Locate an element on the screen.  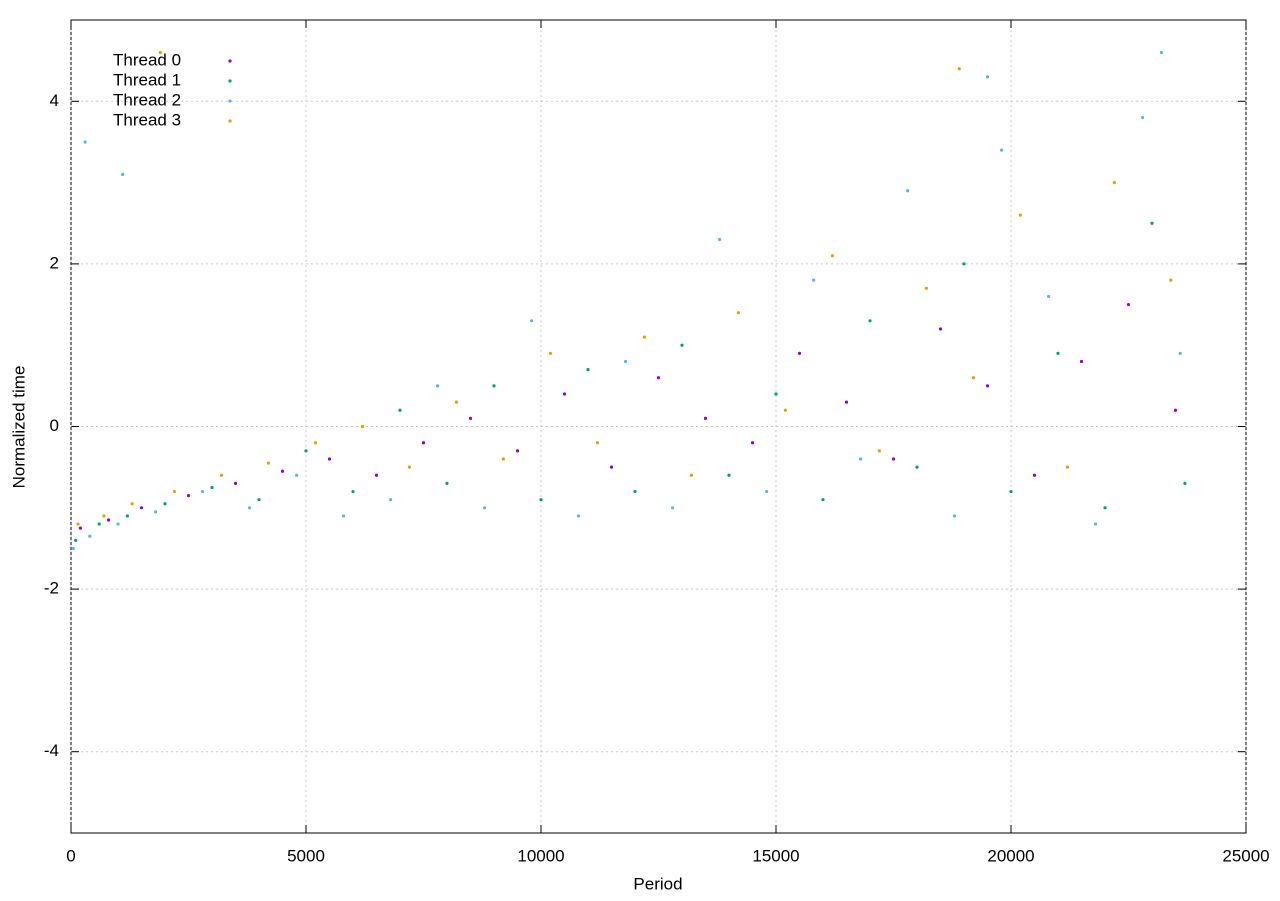
x-tick-label: 20000 is located at coordinates (1010, 855).